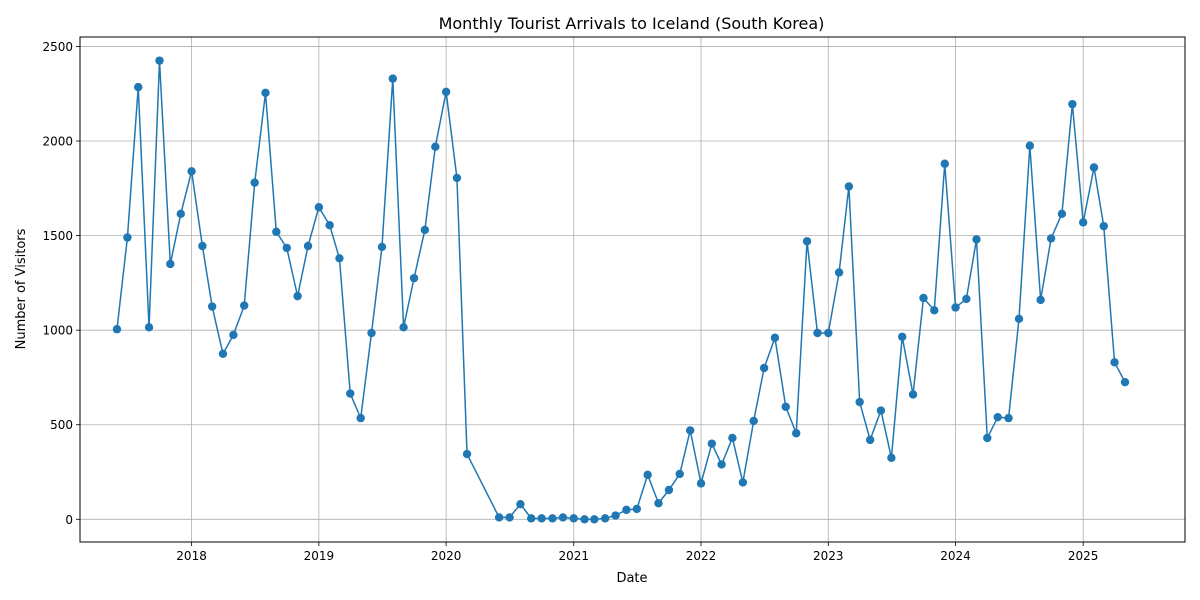 Image resolution: width=1200 pixels, height=600 pixels. What do you see at coordinates (701, 556) in the screenshot?
I see `x-tick-label: 2022` at bounding box center [701, 556].